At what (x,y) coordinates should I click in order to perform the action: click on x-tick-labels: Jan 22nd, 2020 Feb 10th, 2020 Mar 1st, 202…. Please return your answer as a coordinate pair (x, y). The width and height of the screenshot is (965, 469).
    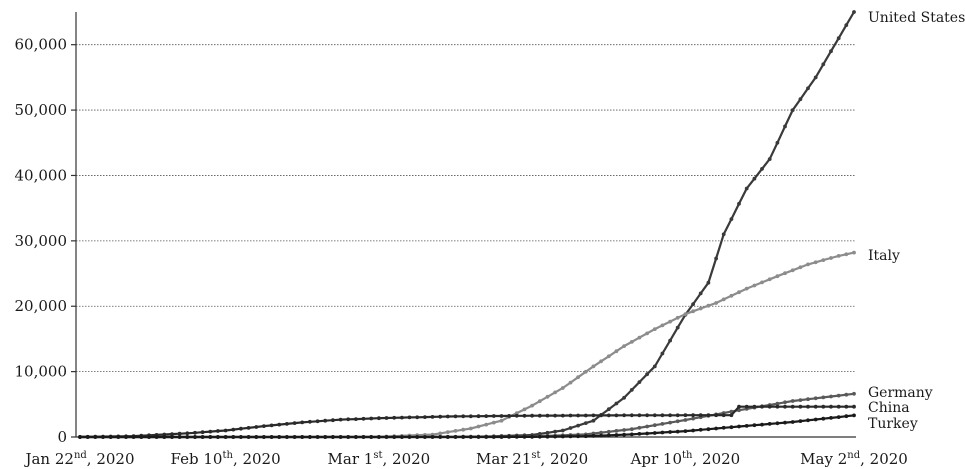
    Looking at the image, I should click on (465, 459).